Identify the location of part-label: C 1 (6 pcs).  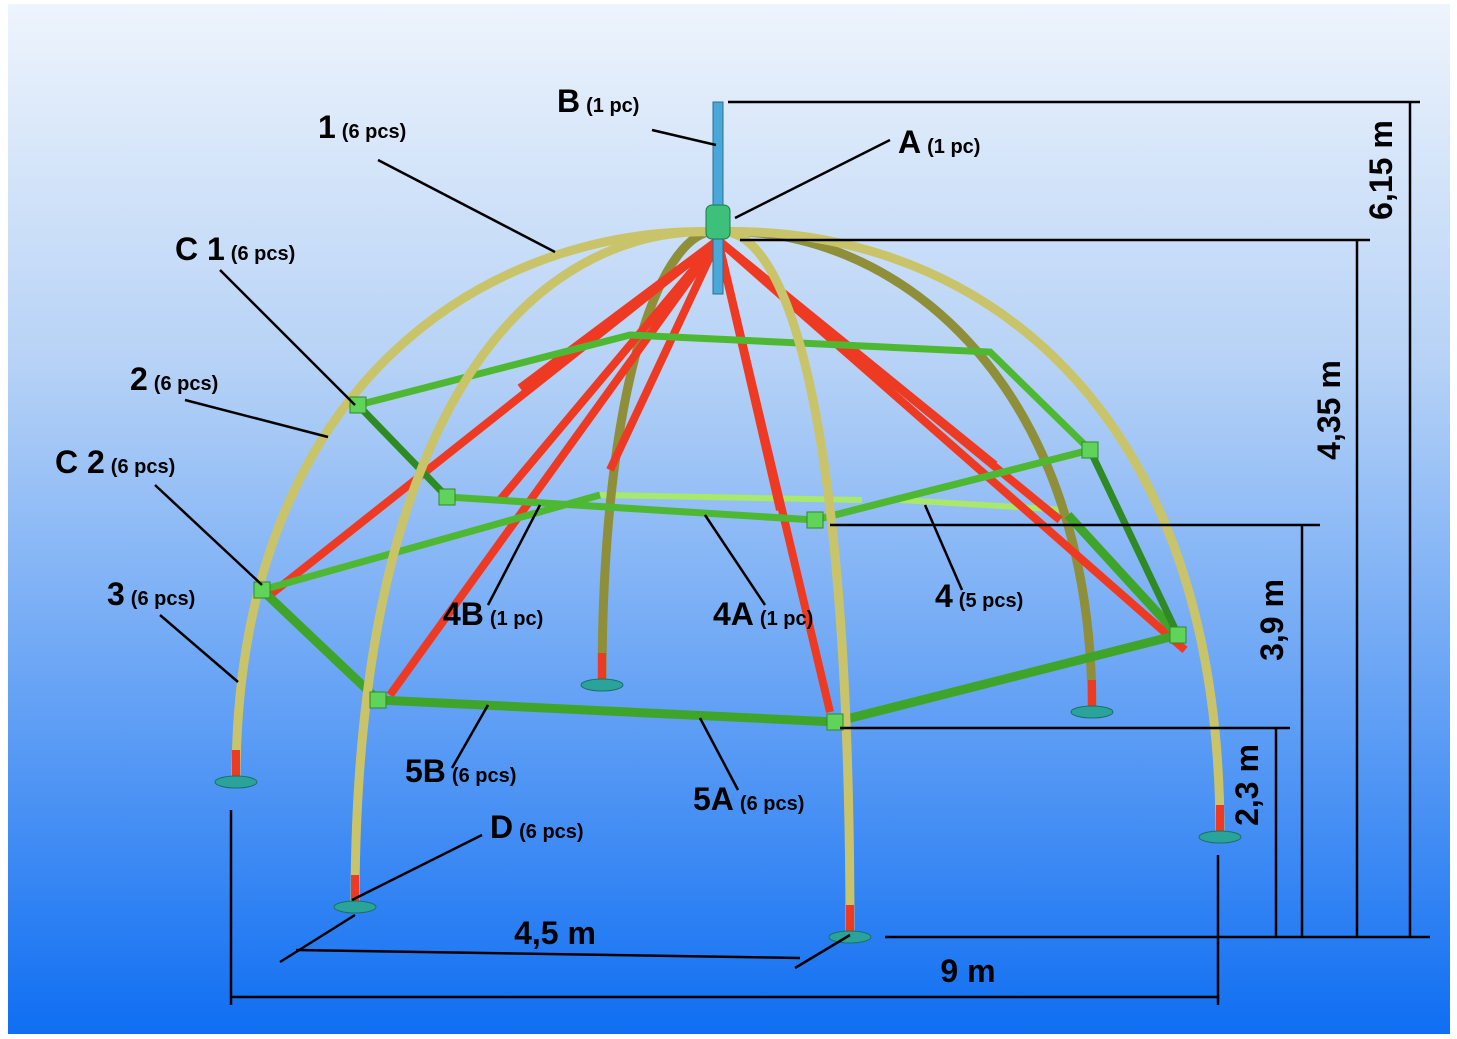
(235, 249).